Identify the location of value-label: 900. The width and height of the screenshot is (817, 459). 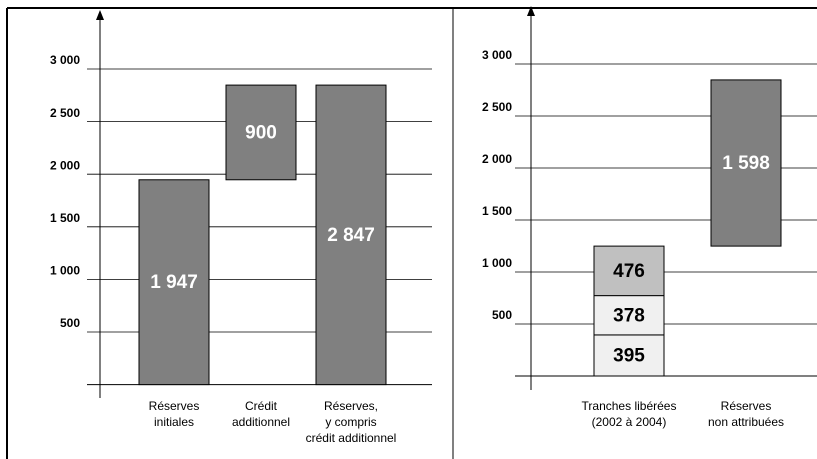
(261, 132).